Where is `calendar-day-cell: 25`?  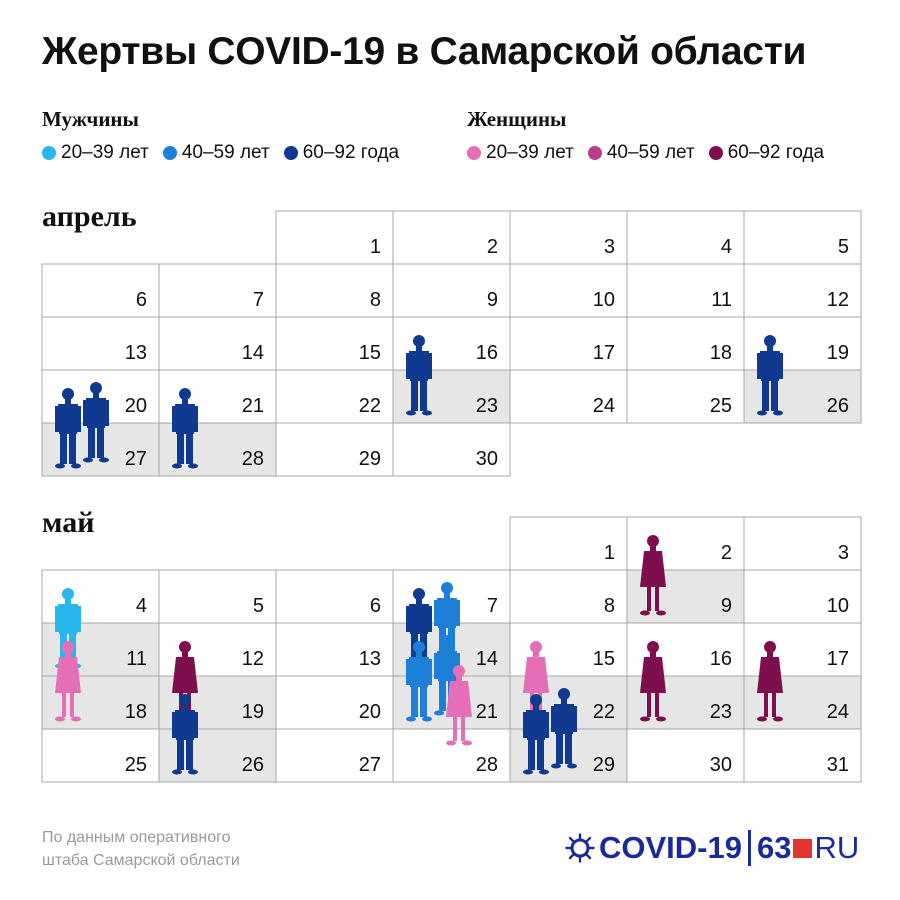
calendar-day-cell: 25 is located at coordinates (685, 396).